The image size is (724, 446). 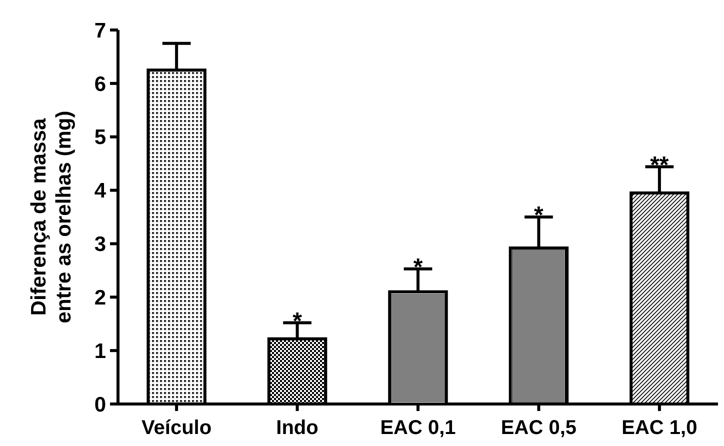 I want to click on x-tick-label: EAC 0,1, so click(x=418, y=428).